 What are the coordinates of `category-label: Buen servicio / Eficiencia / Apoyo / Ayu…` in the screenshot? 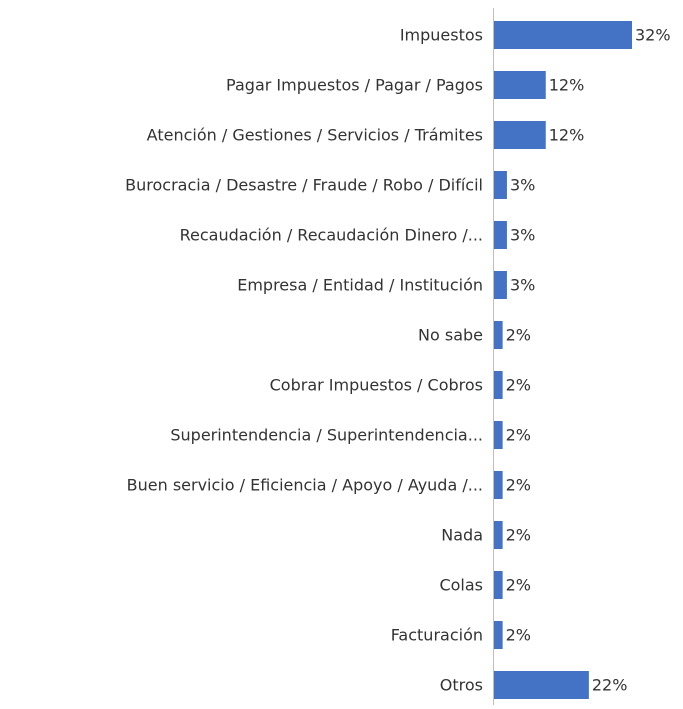 It's located at (305, 485).